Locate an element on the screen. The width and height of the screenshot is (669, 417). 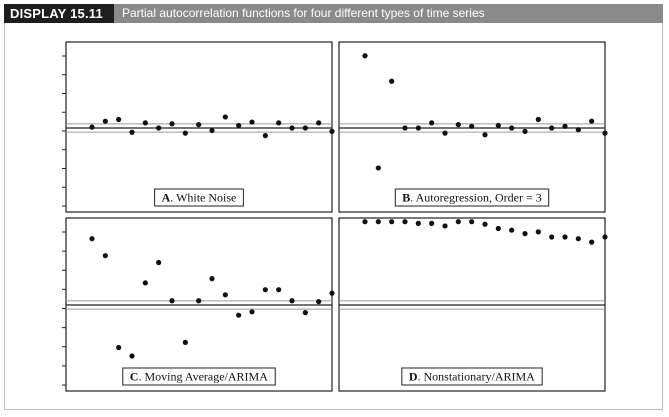
panel-label: C. Moving Average/ARIMA is located at coordinates (199, 376).